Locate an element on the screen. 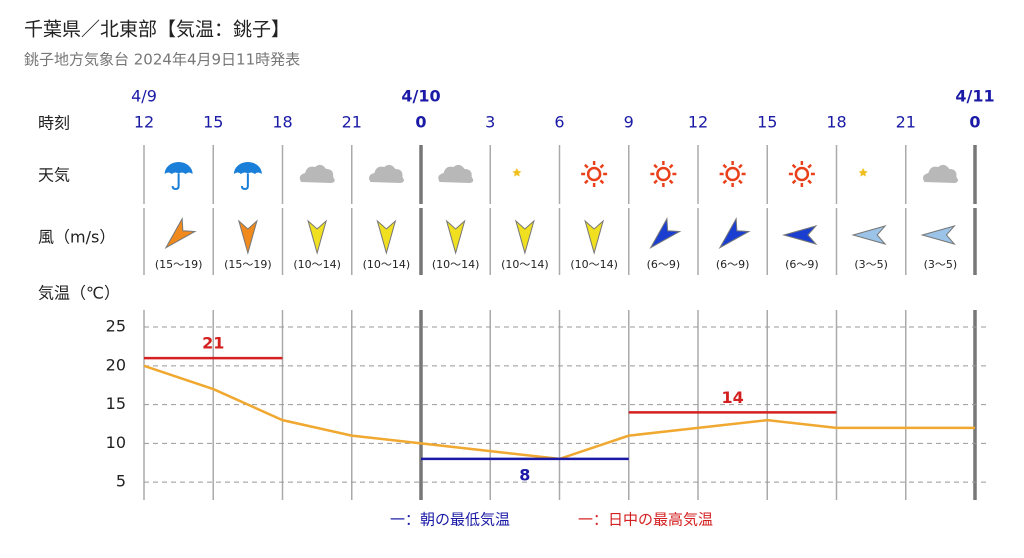 This screenshot has width=1024, height=558. row-label: 天気 is located at coordinates (54, 175).